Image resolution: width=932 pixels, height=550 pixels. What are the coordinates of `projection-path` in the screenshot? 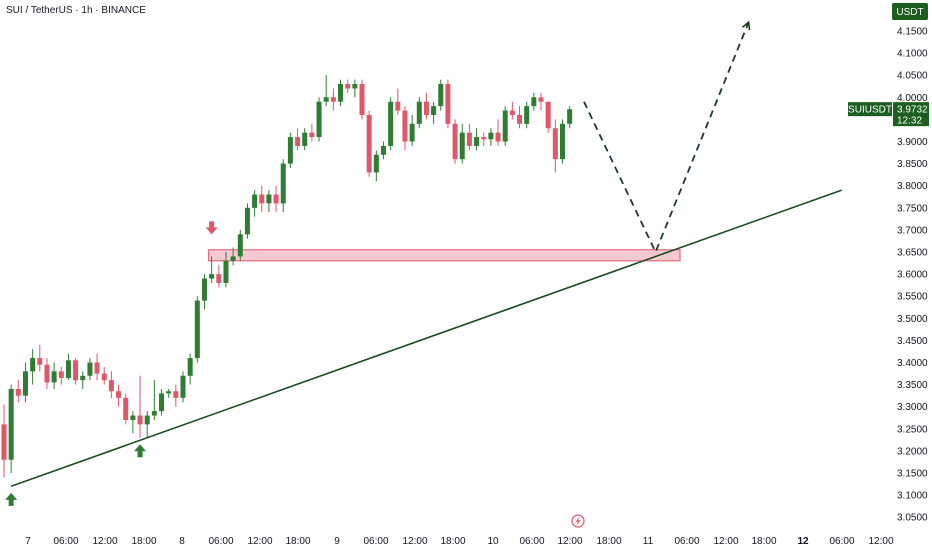 It's located at (666, 138).